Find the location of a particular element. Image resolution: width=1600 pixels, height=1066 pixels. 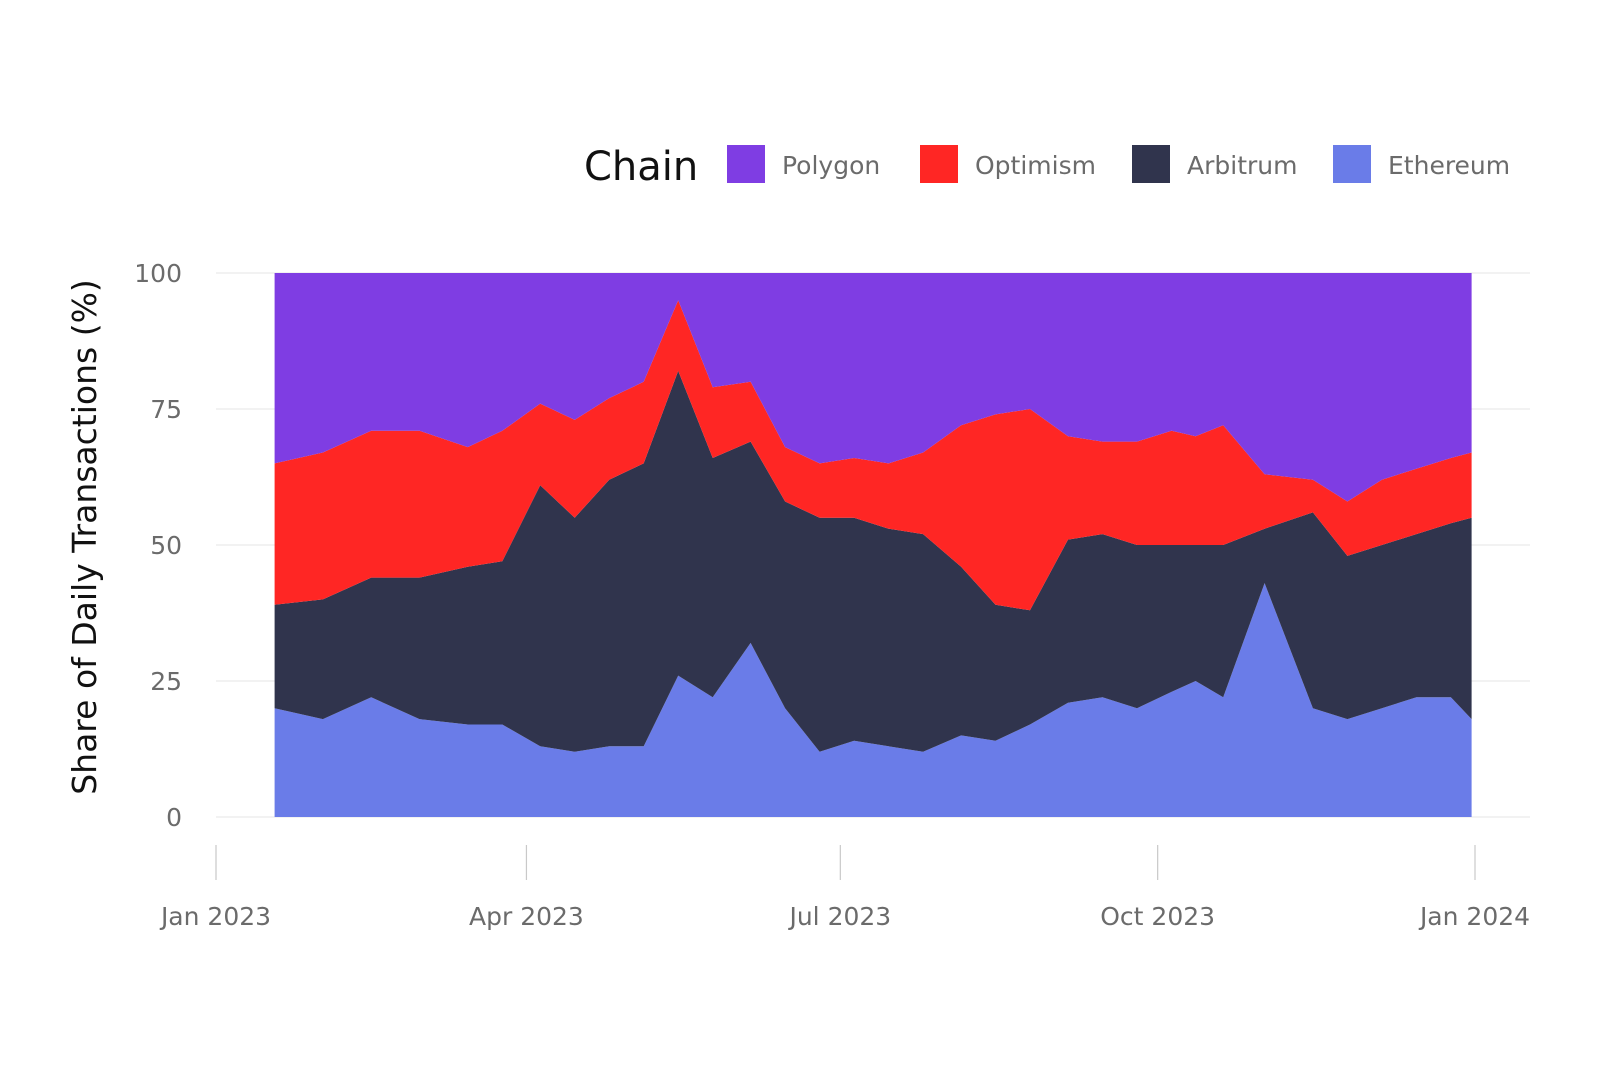

legend: Chain Polygon Optimism Arbitrum Ethereum is located at coordinates (1047, 167).